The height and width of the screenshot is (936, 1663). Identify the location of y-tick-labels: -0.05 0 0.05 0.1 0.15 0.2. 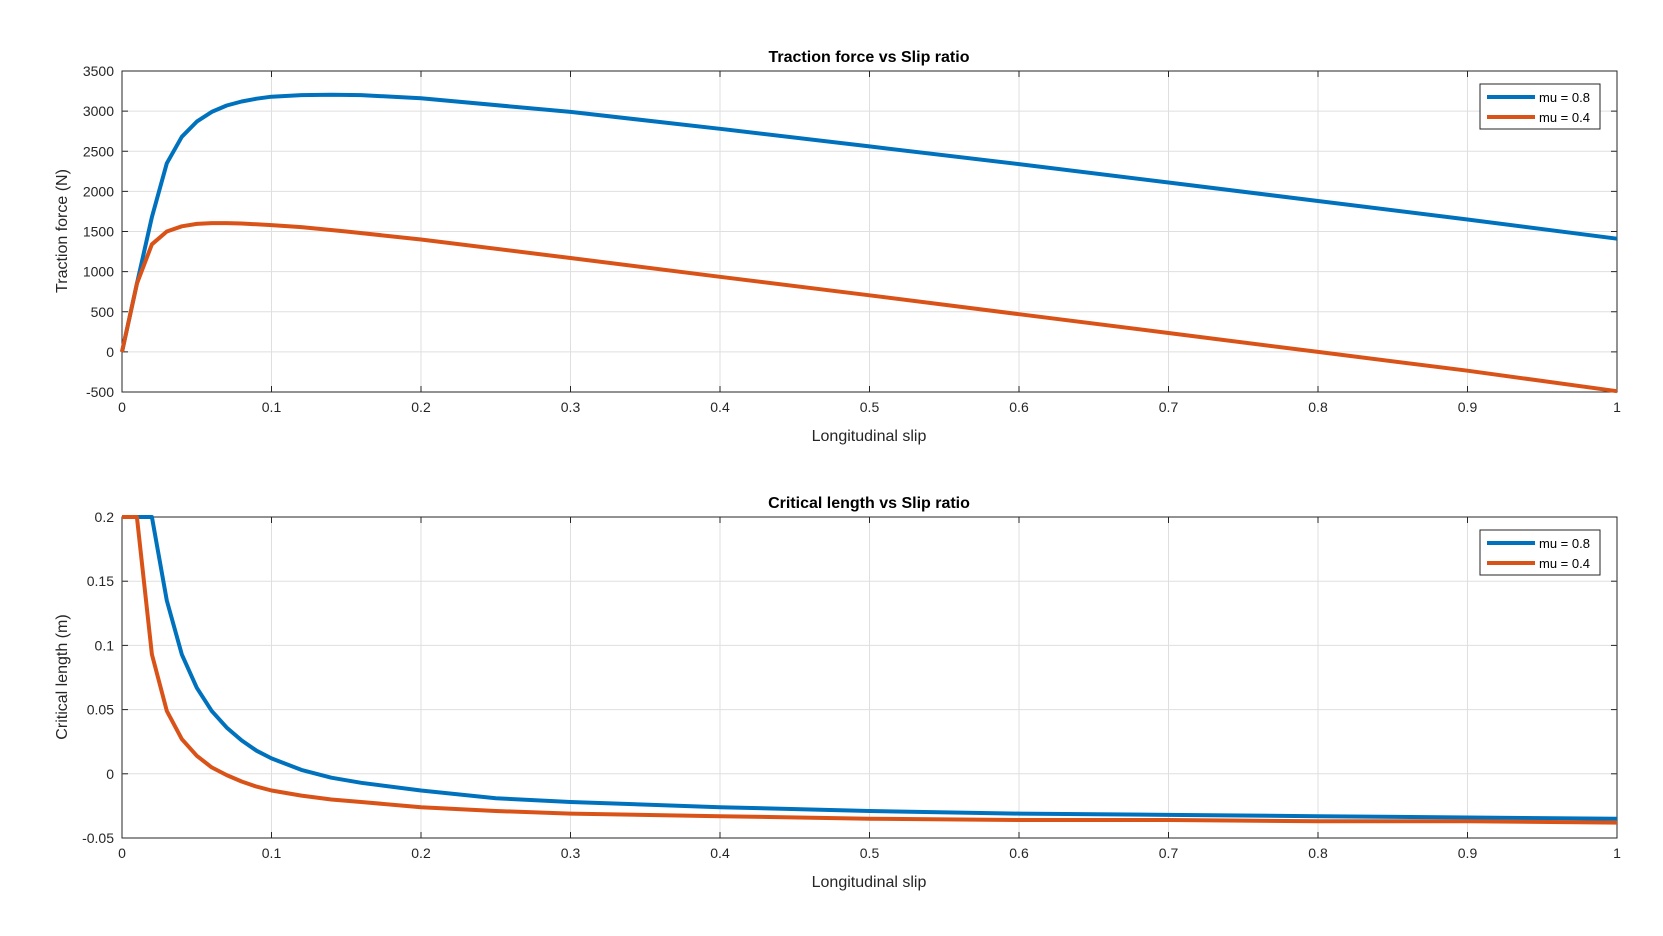
(98, 677).